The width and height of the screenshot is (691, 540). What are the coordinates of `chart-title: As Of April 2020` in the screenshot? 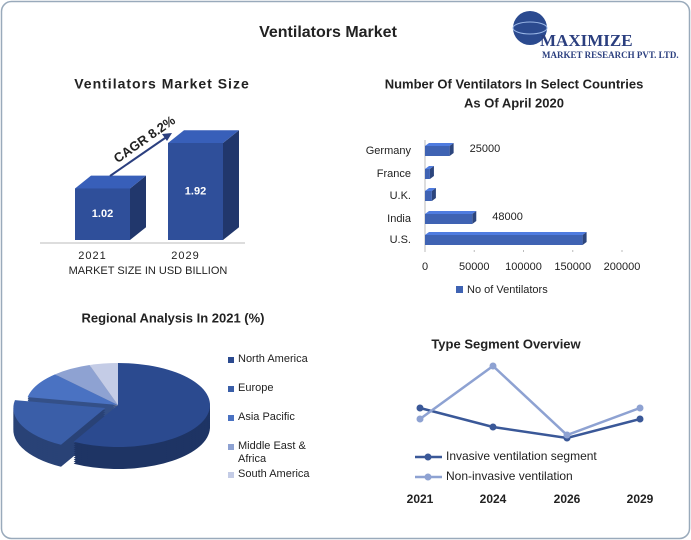 It's located at (514, 102).